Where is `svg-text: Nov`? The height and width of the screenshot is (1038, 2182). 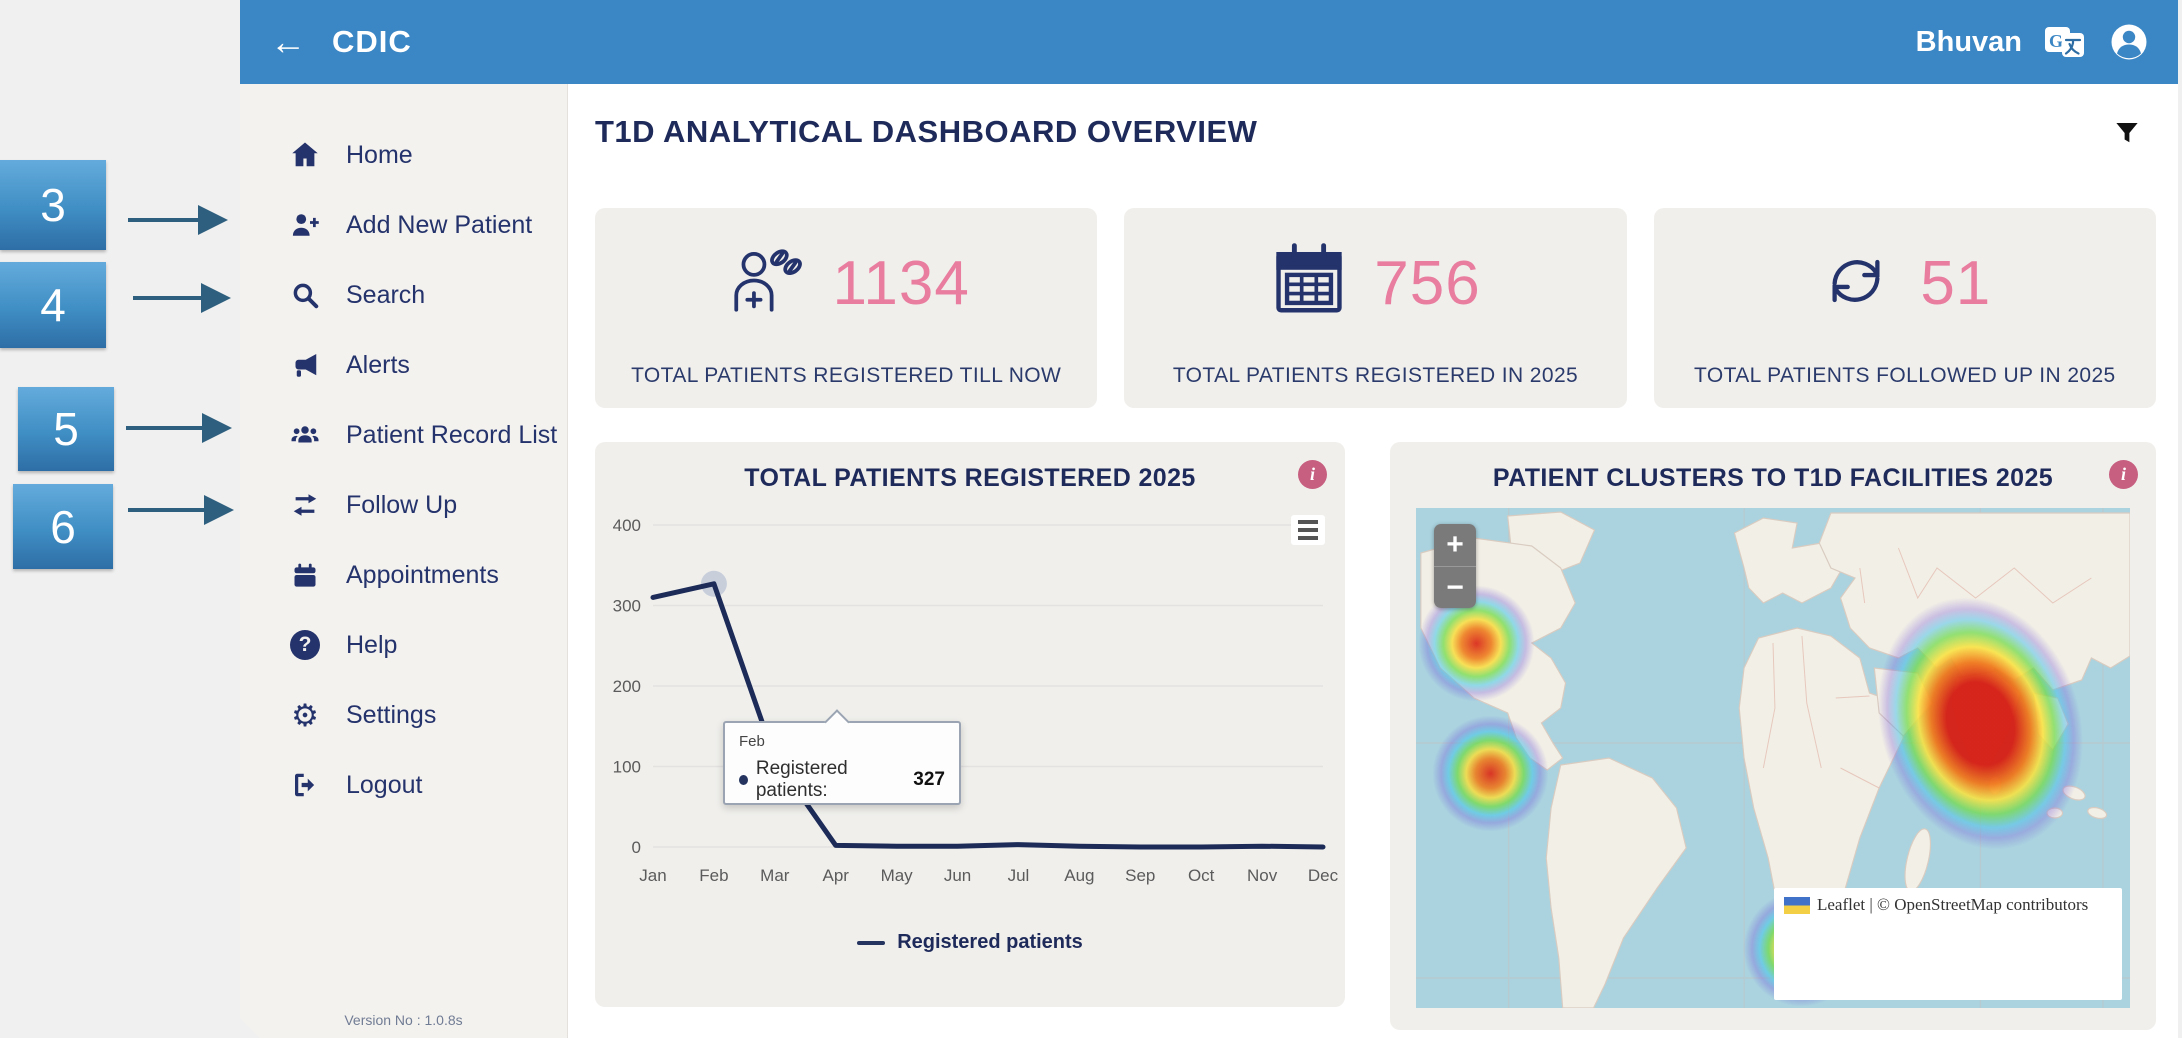
svg-text: Nov is located at coordinates (1262, 875).